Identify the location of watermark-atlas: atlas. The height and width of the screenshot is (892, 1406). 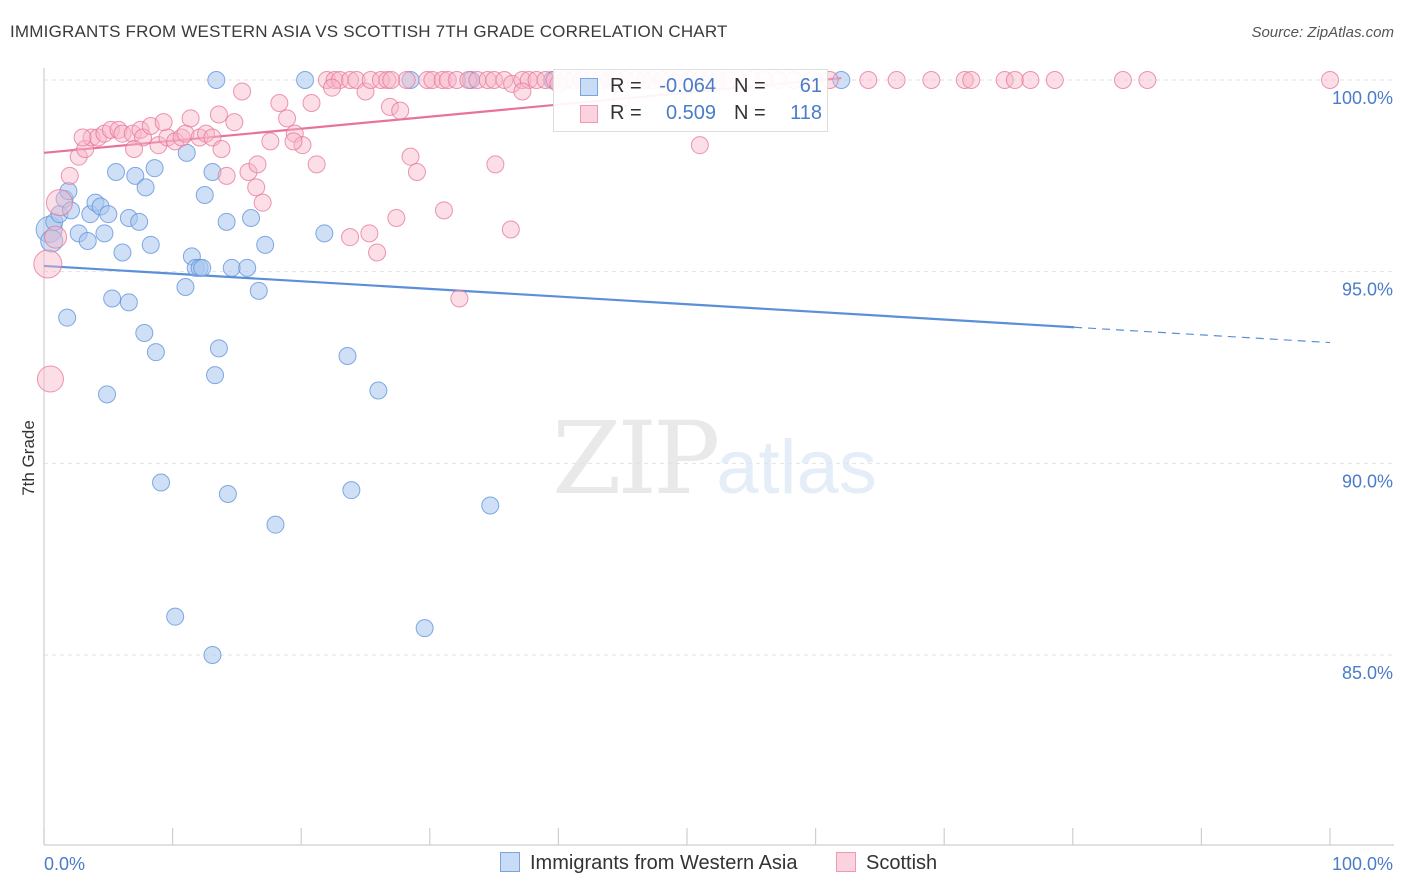
(796, 467).